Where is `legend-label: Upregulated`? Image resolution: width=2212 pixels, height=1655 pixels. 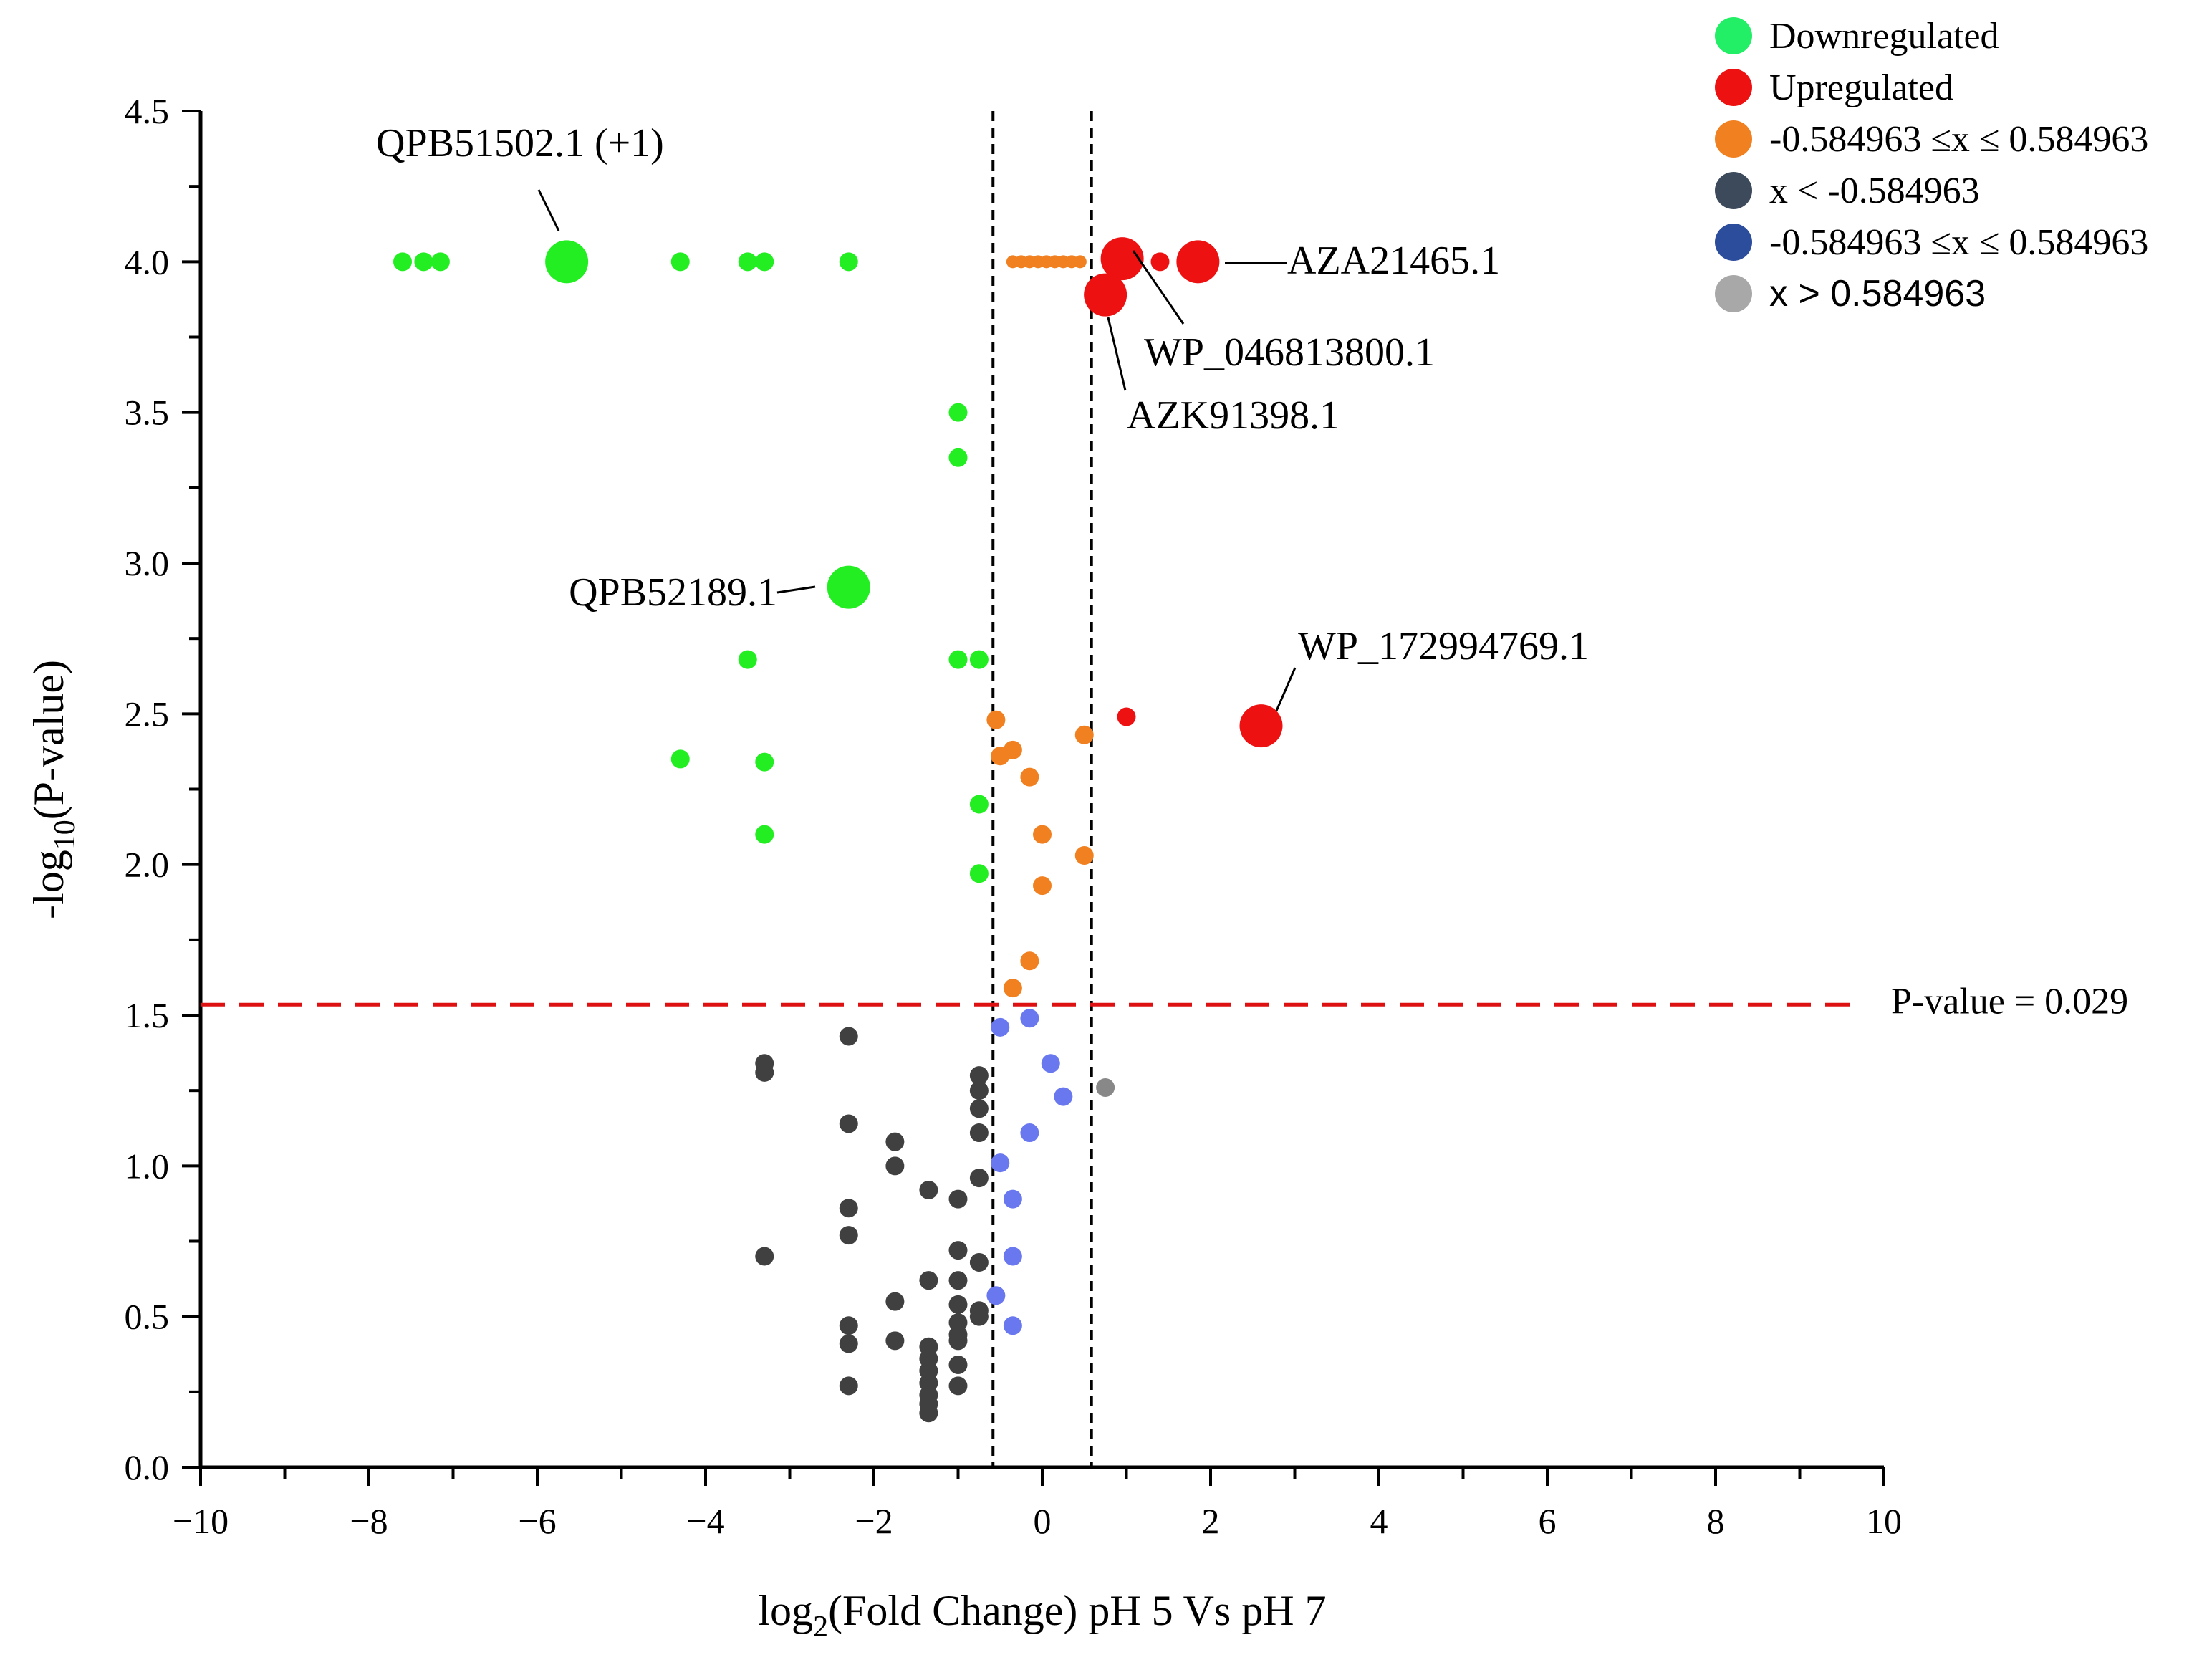
legend-label: Upregulated is located at coordinates (1861, 87).